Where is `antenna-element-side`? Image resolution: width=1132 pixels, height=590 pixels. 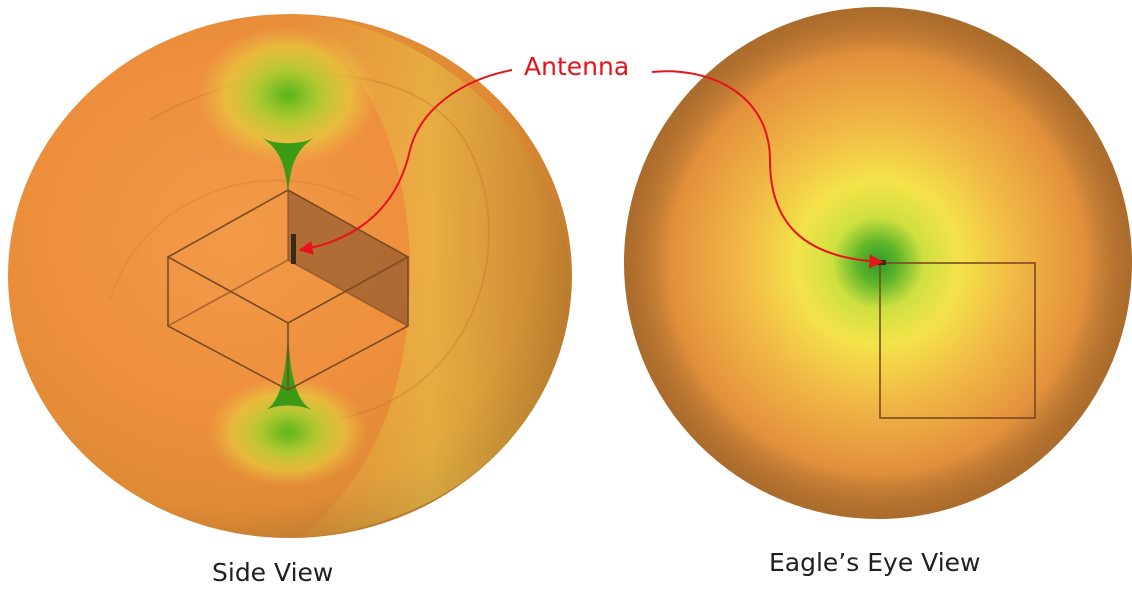
antenna-element-side is located at coordinates (293, 249).